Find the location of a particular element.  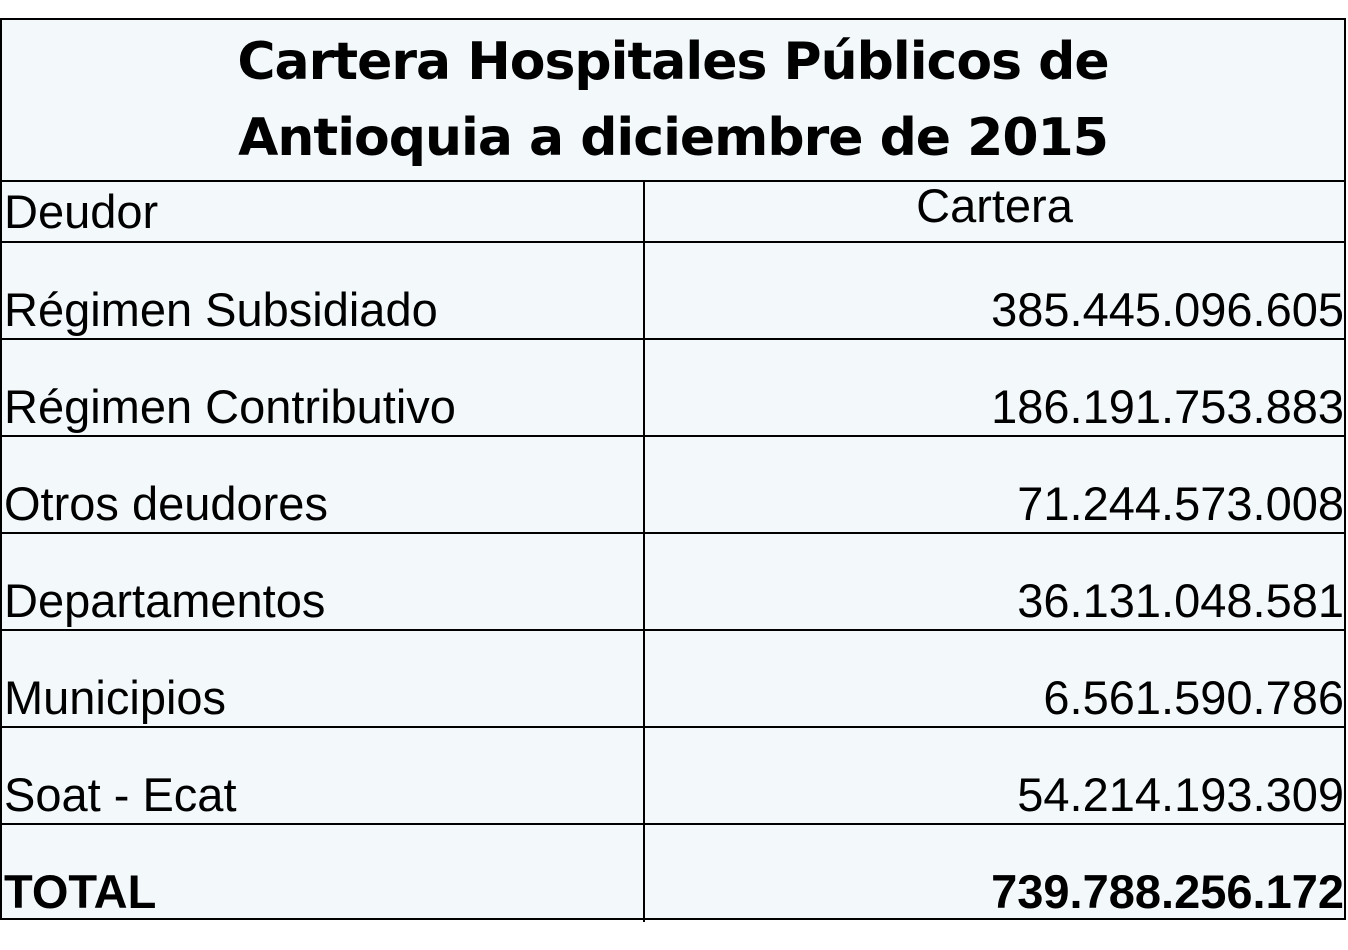

table-row: Otros deudores 71.244.573.008 is located at coordinates (673, 484).